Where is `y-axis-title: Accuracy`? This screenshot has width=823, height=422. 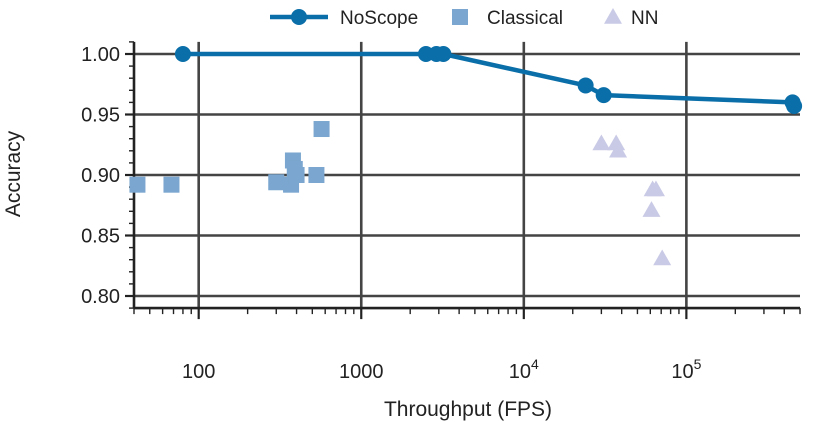
y-axis-title: Accuracy is located at coordinates (13, 173).